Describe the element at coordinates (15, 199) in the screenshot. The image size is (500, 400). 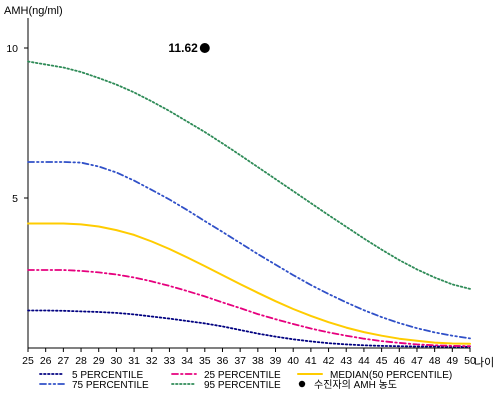
I see `y-tick-label: 5` at that location.